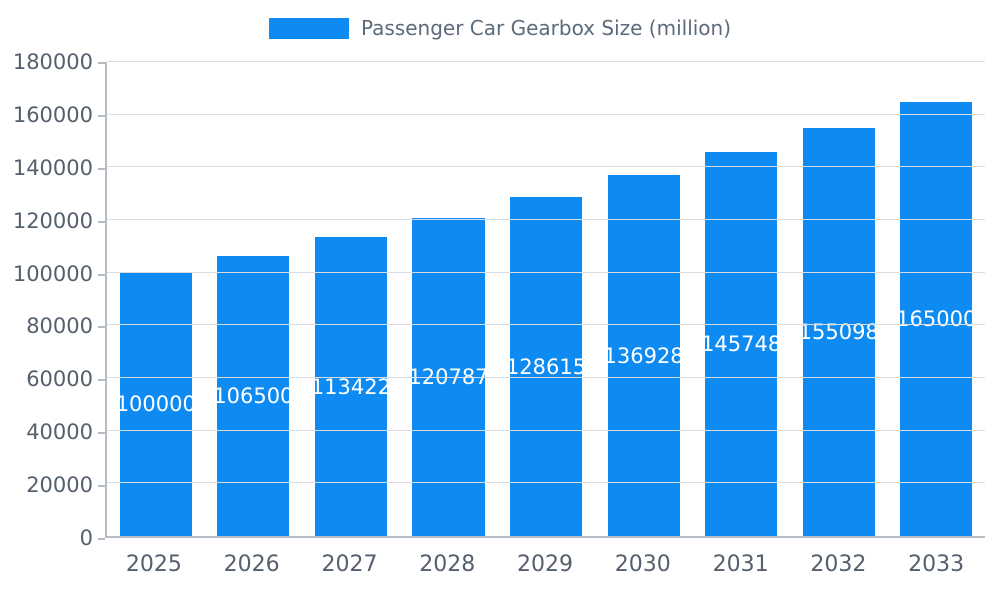 This screenshot has height=600, width=1000. I want to click on x-axis-tick-label: 2029, so click(545, 564).